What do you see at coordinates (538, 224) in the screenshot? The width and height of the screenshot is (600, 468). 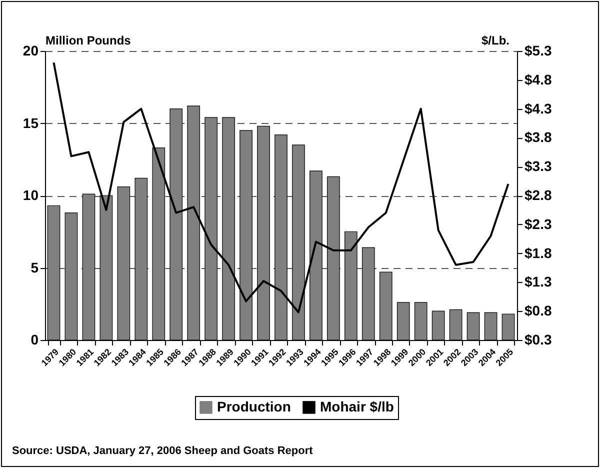 I see `y2-tick-label: $2.3` at bounding box center [538, 224].